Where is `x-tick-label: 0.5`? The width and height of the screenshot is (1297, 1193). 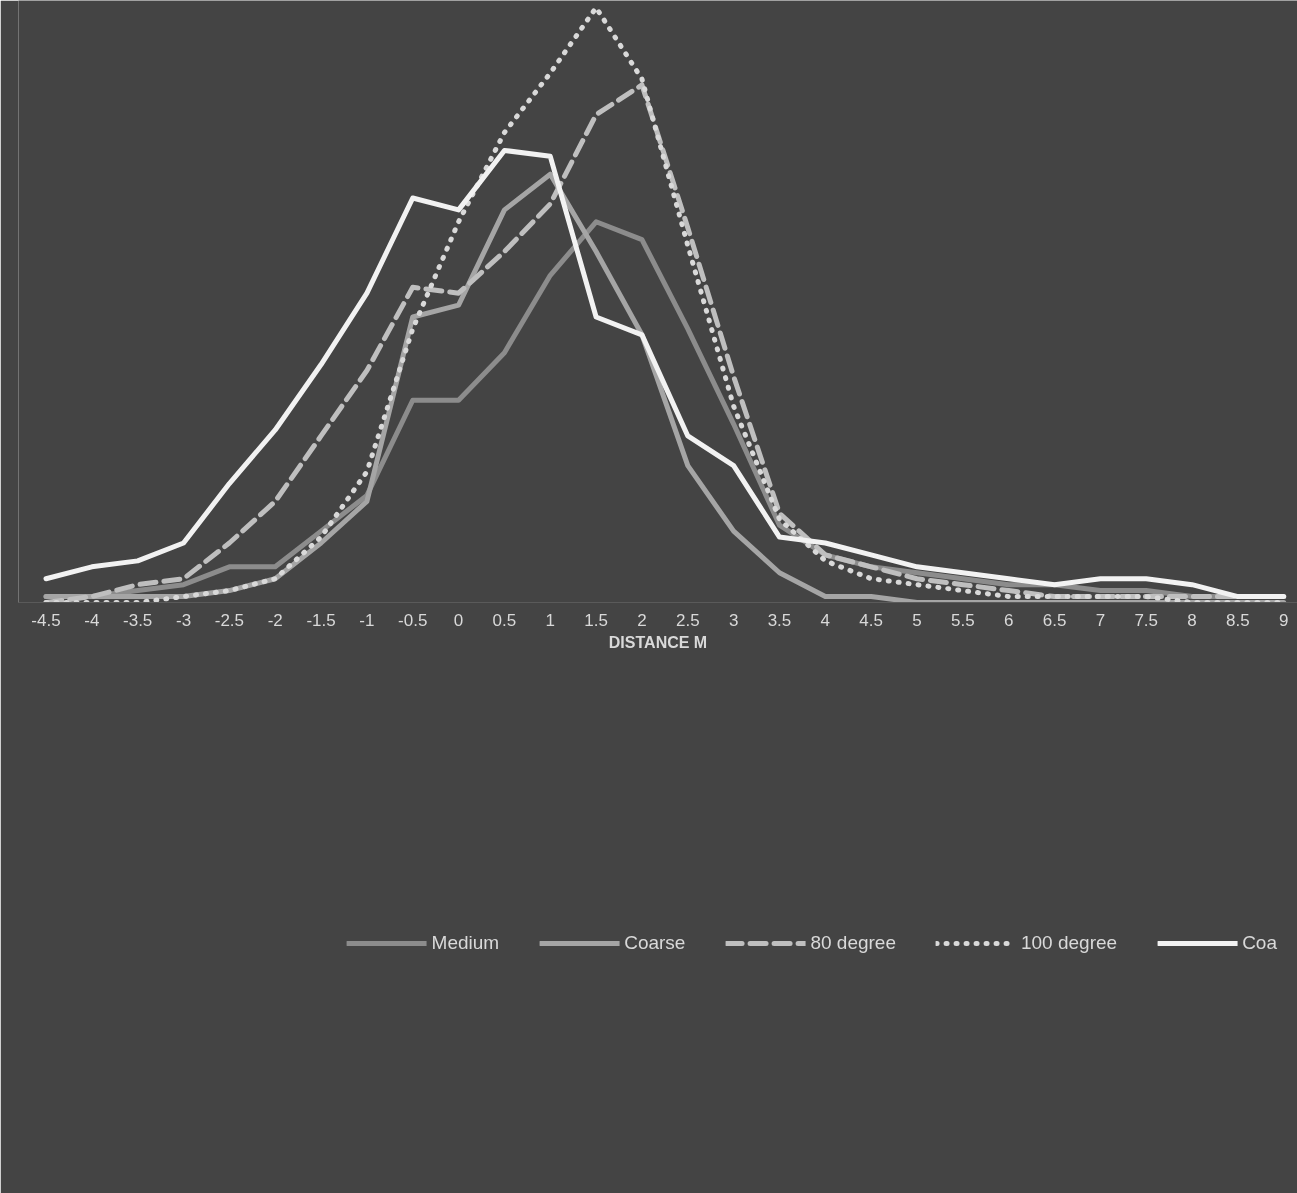 x-tick-label: 0.5 is located at coordinates (504, 620).